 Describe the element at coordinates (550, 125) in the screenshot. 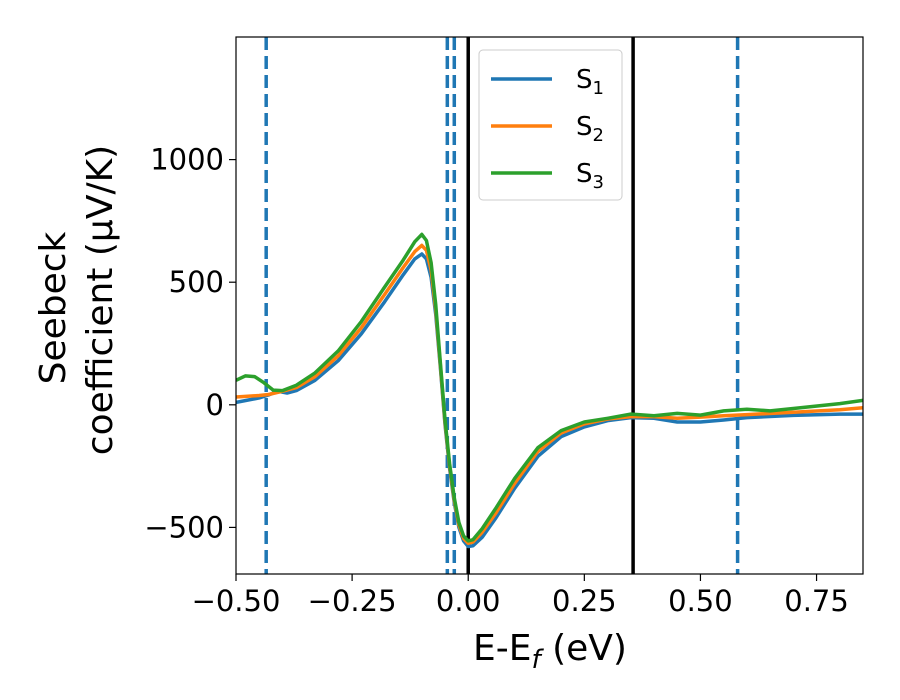

I see `legend: S1 S2 S3` at that location.